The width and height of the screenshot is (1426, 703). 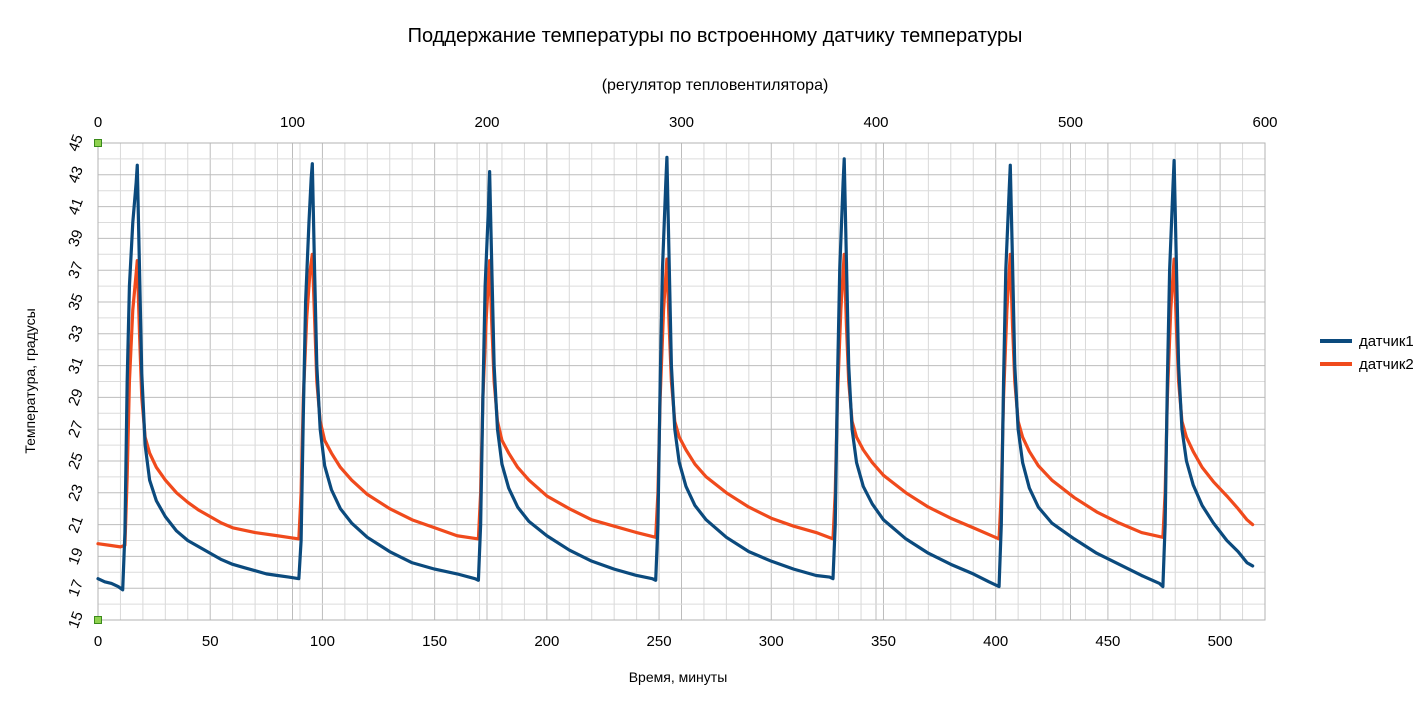 I want to click on x2-tick-label: 300, so click(x=681, y=122).